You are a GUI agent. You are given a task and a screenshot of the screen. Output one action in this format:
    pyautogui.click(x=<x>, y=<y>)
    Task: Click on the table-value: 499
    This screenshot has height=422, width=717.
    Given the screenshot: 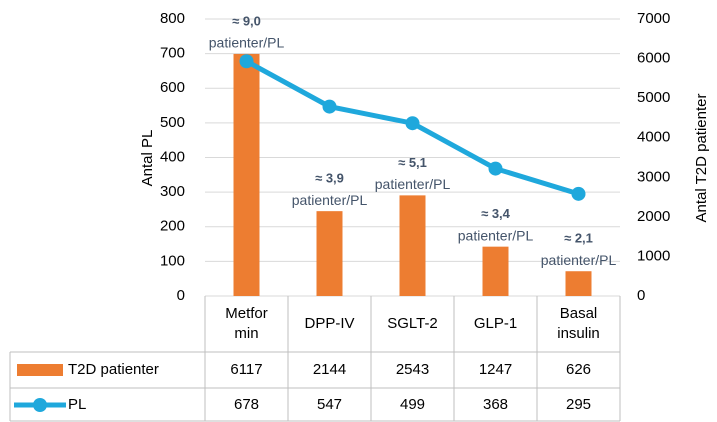 What is the action you would take?
    pyautogui.click(x=412, y=404)
    